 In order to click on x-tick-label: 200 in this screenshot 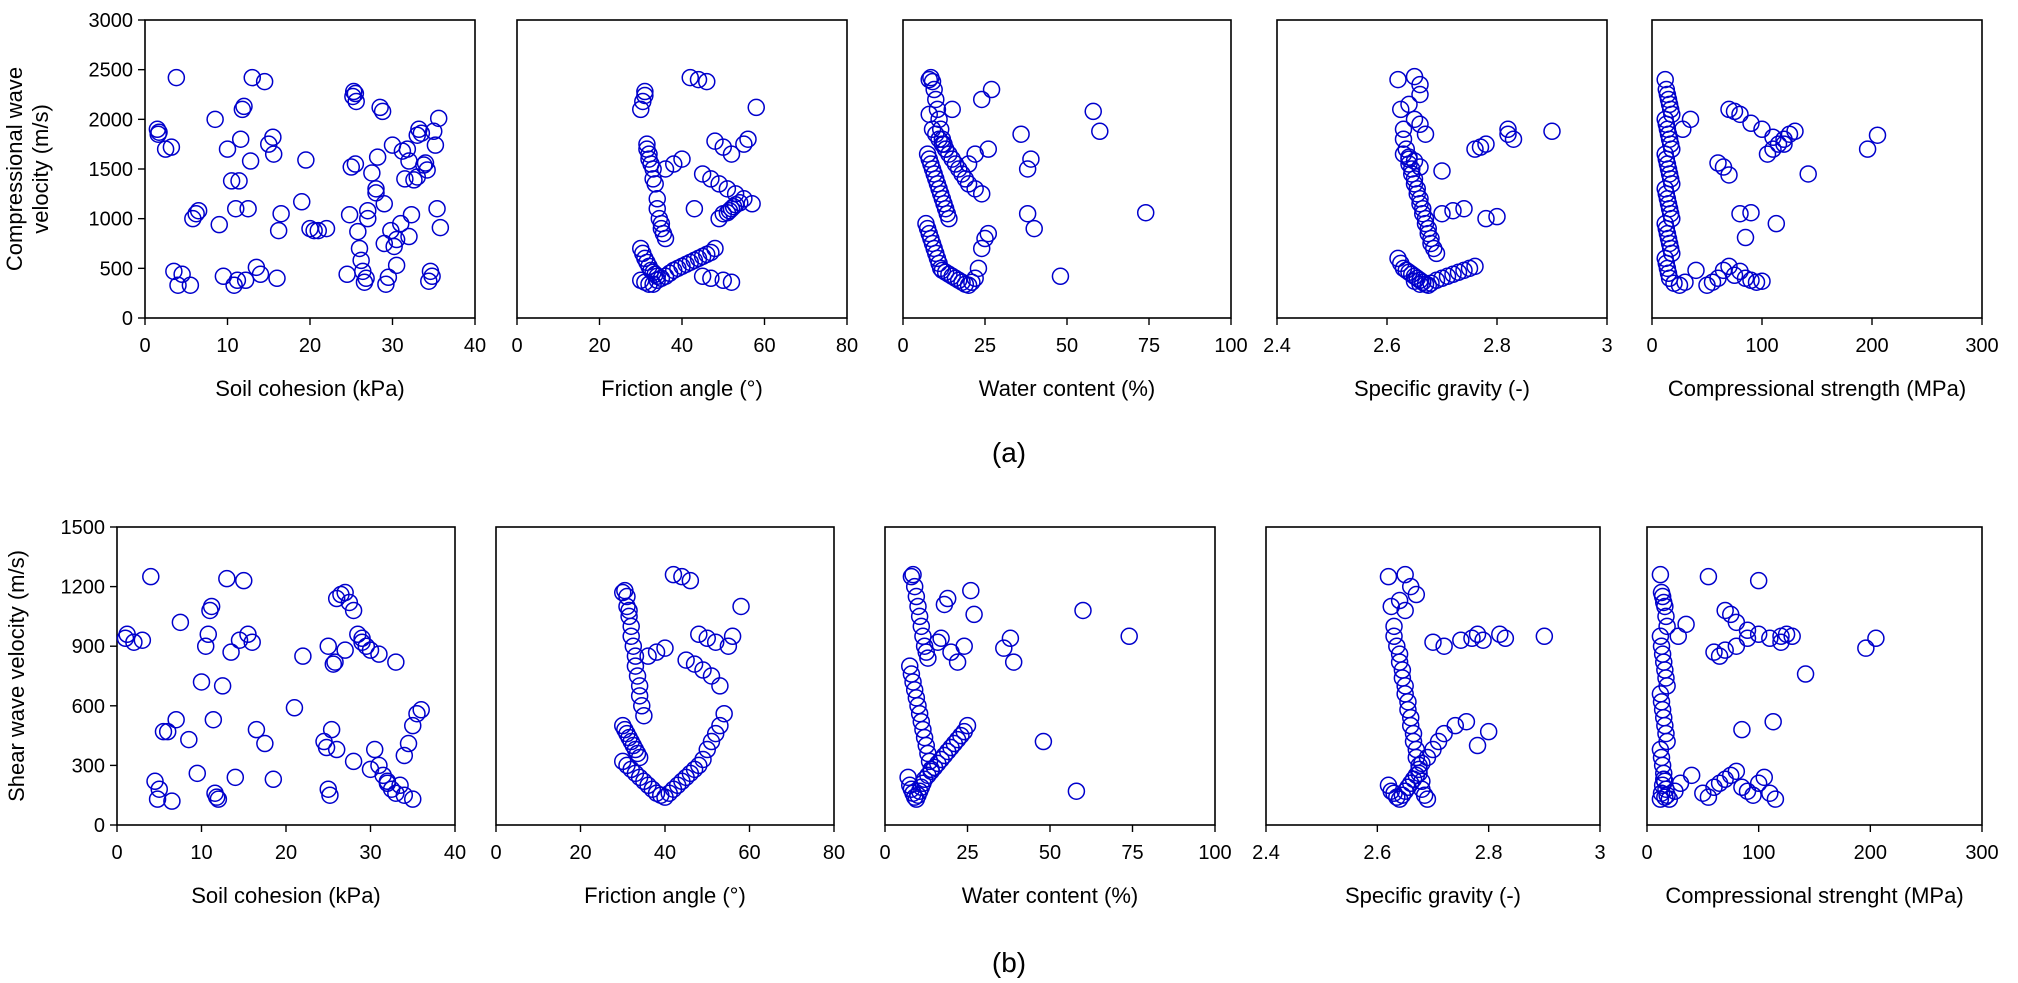, I will do `click(1871, 346)`.